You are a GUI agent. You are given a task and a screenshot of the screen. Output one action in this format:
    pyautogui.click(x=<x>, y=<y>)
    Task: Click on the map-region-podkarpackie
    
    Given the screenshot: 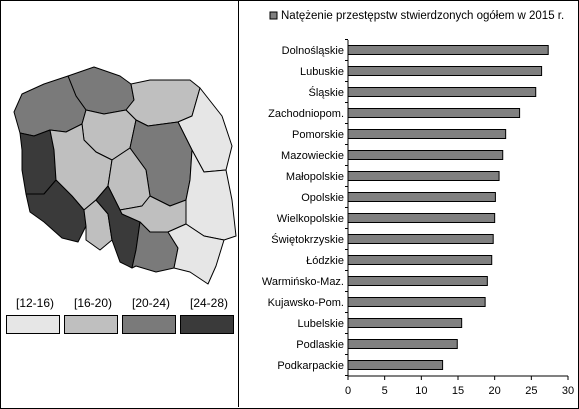 What is the action you would take?
    pyautogui.click(x=196, y=254)
    